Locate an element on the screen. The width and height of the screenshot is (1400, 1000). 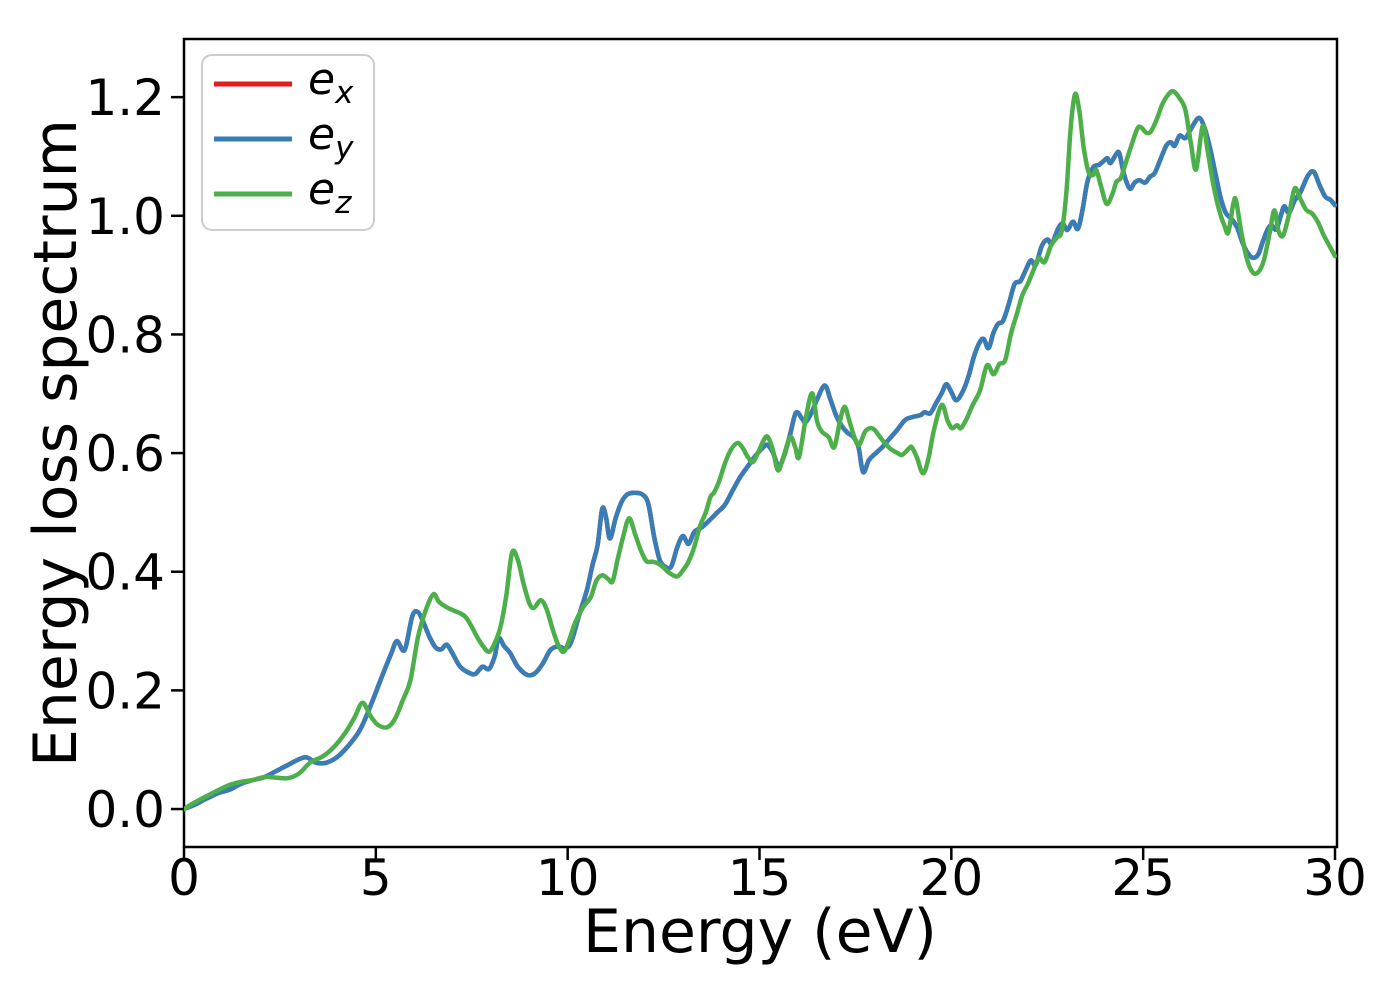
y-axis-ticks: 0.0 0.2 0.4 0.6 0.8 1.0 1.2 is located at coordinates (134, 454).